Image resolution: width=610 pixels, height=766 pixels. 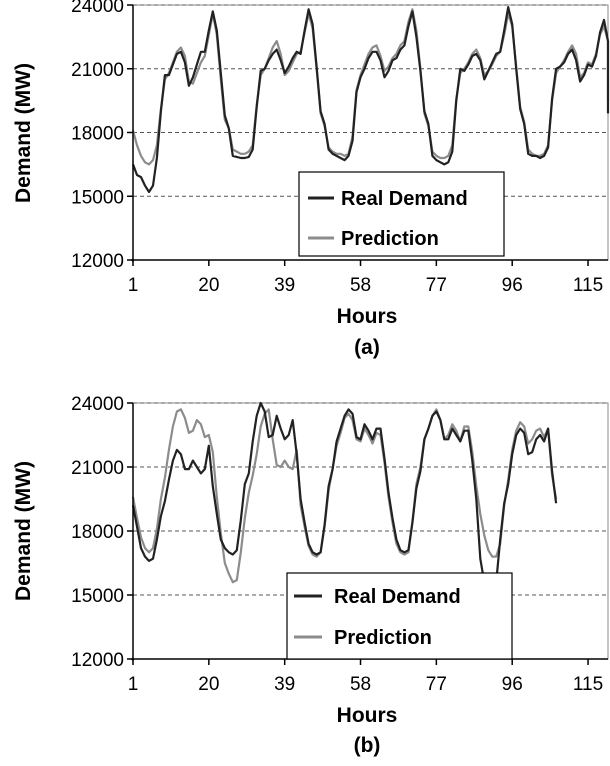 What do you see at coordinates (367, 715) in the screenshot?
I see `x-axis-label-b: Hours` at bounding box center [367, 715].